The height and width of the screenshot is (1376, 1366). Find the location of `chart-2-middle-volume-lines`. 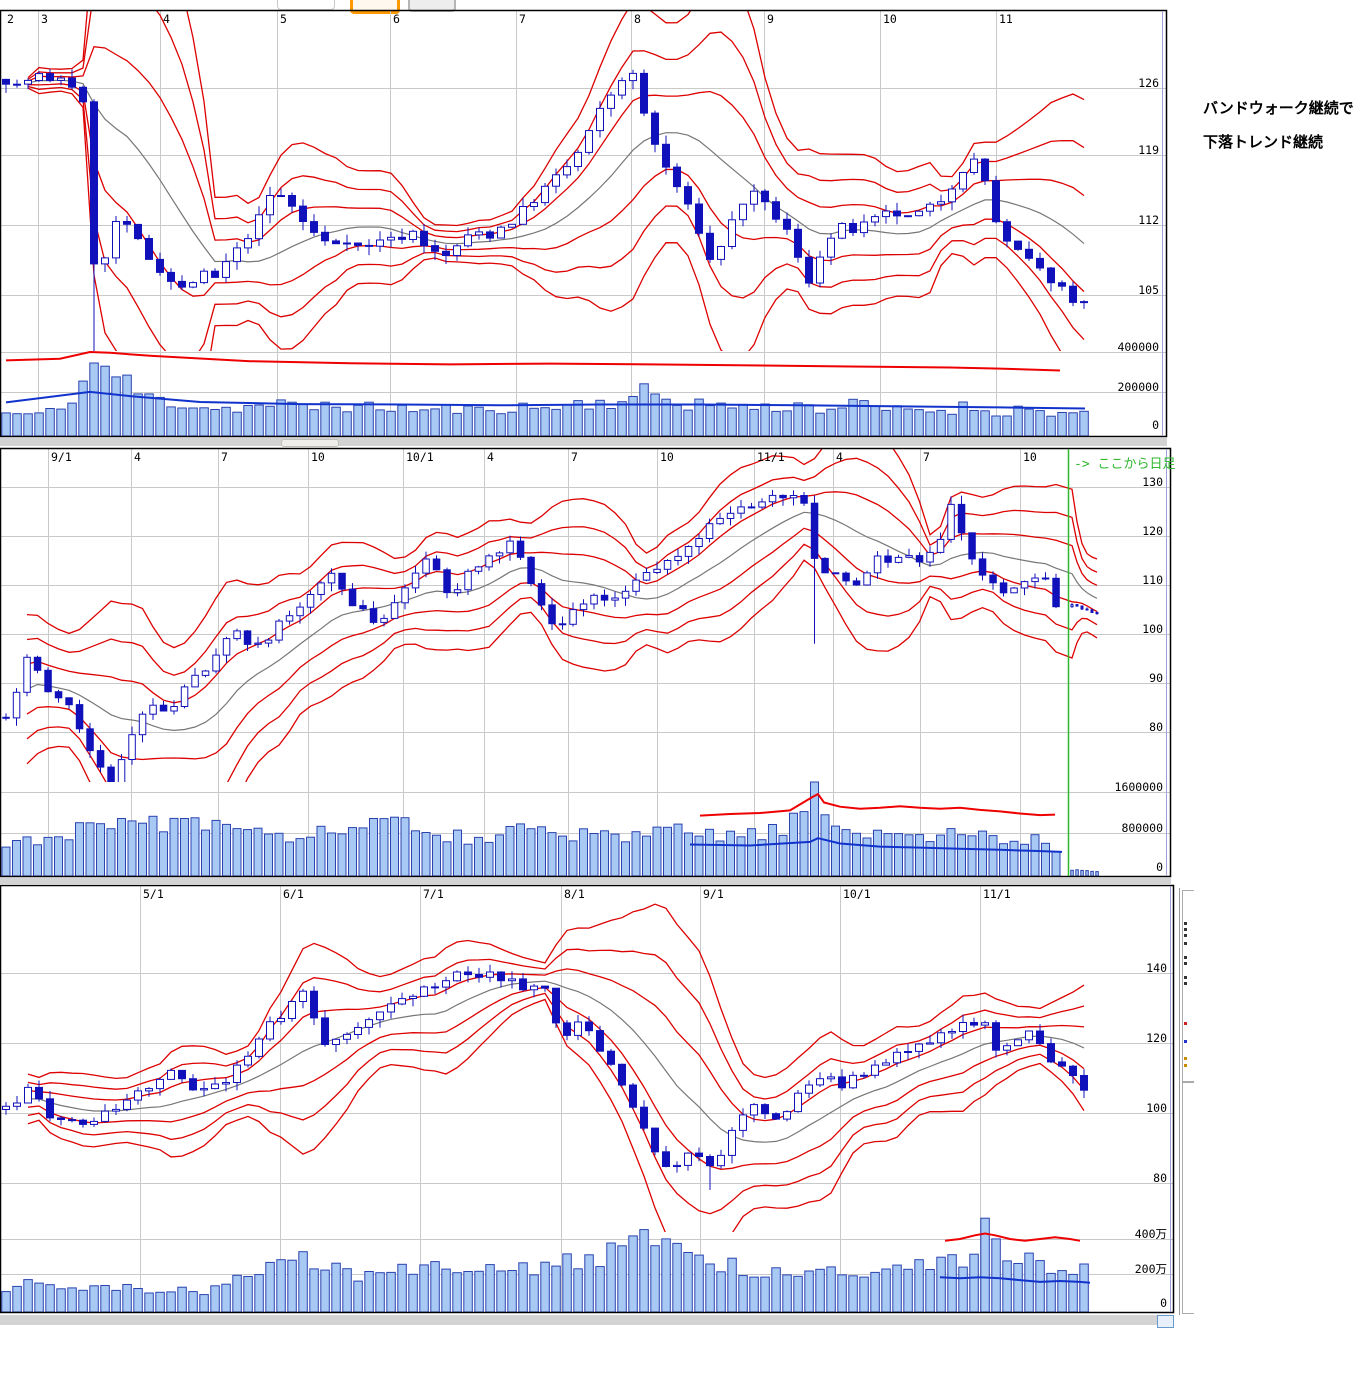

chart-2-middle-volume-lines is located at coordinates (876, 822).